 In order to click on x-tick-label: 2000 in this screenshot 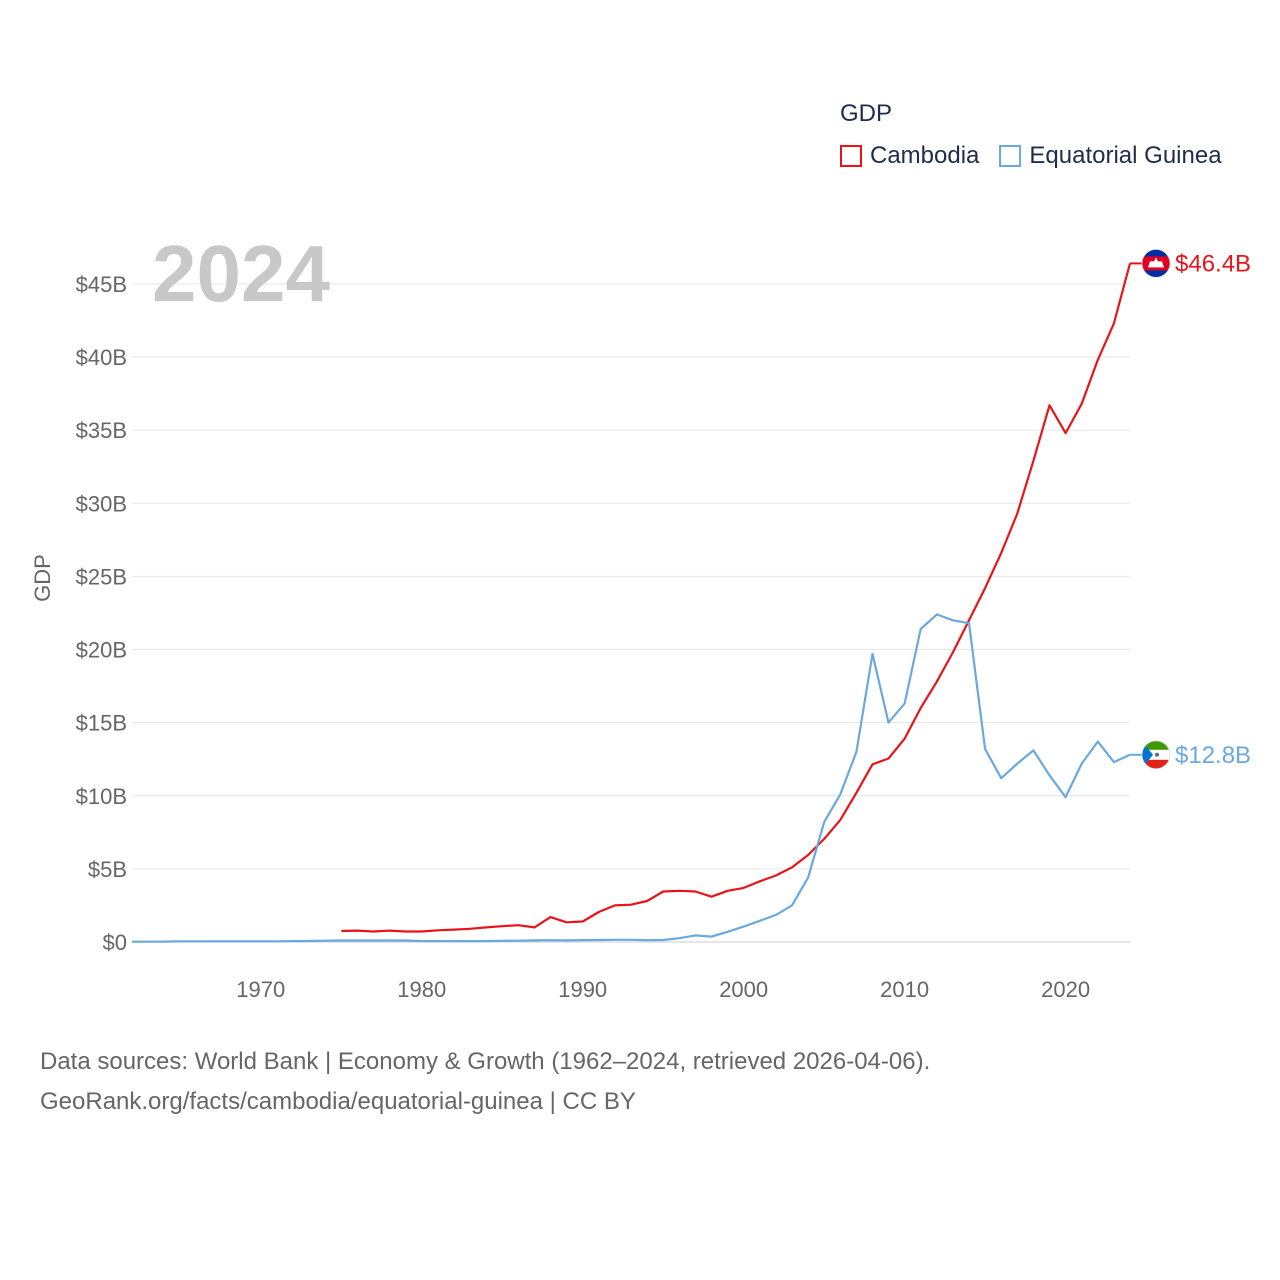, I will do `click(743, 989)`.